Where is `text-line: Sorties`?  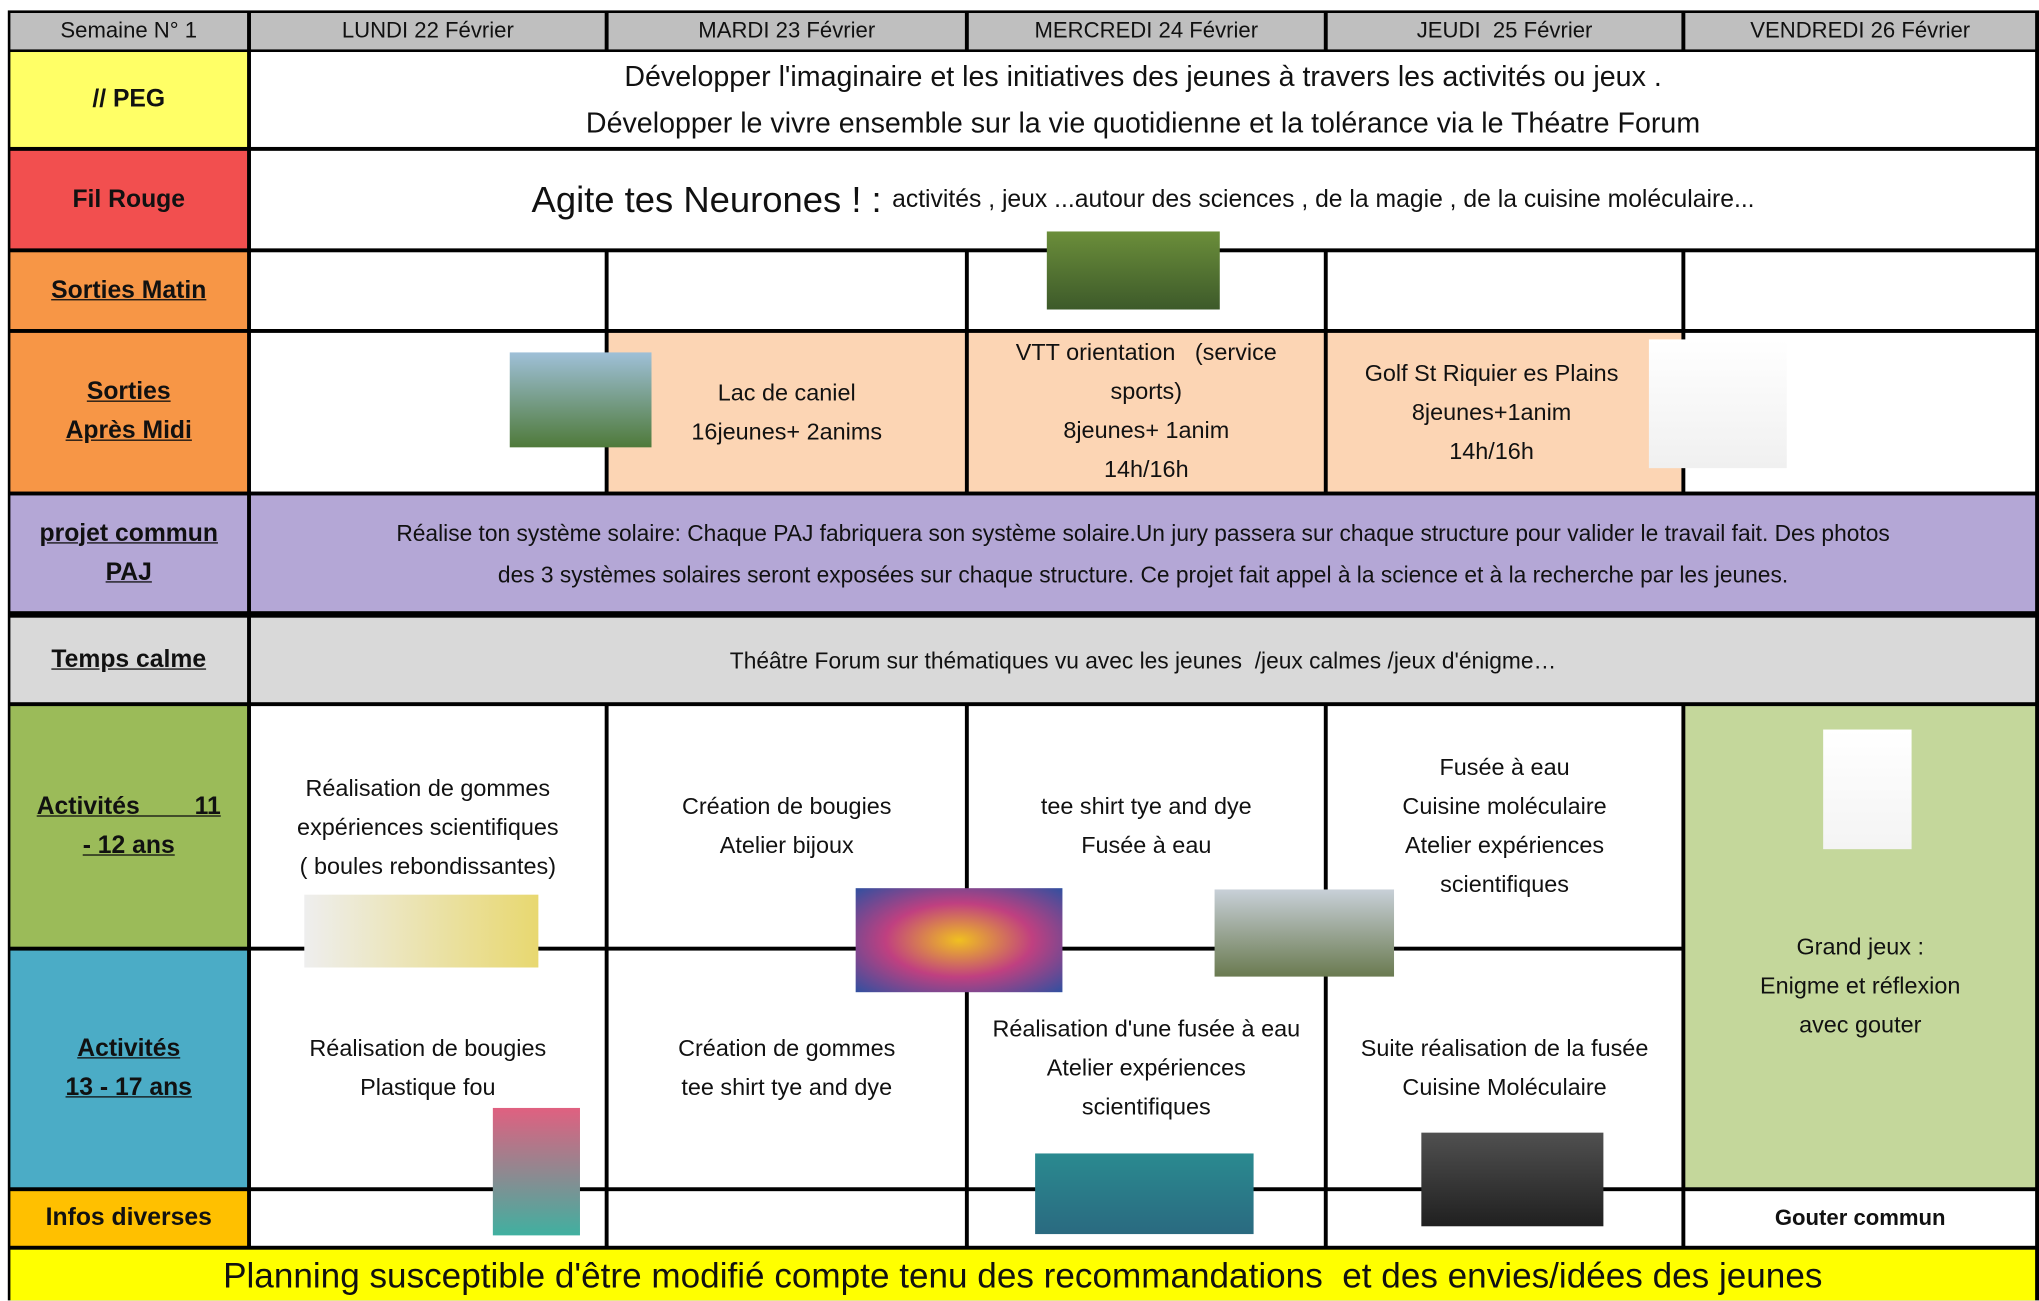 text-line: Sorties is located at coordinates (128, 392).